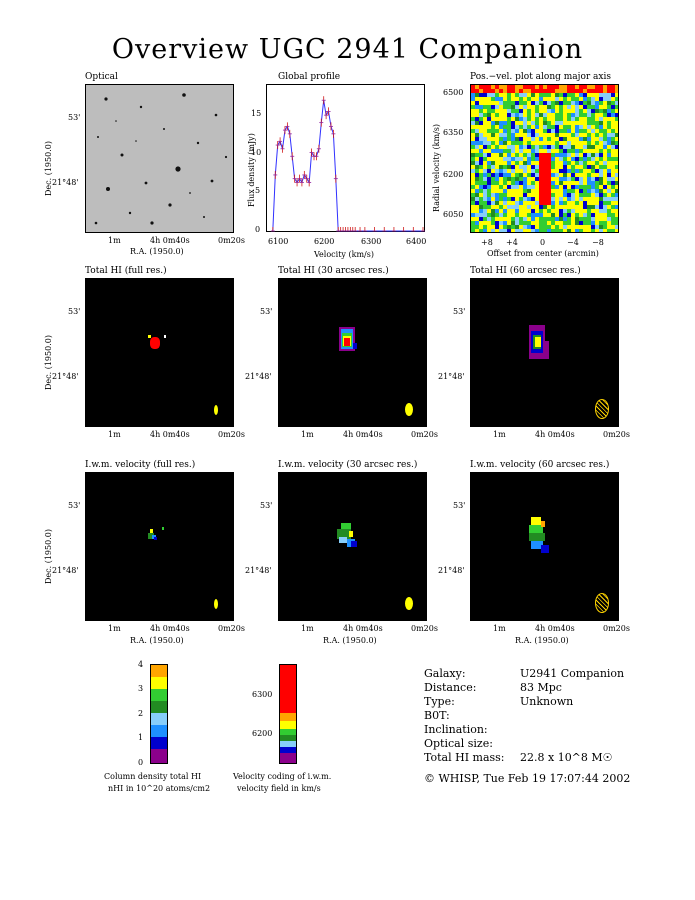 The width and height of the screenshot is (695, 900). What do you see at coordinates (170, 628) in the screenshot?
I see `ra-tick-4h-r3: 4h 0m40s` at bounding box center [170, 628].